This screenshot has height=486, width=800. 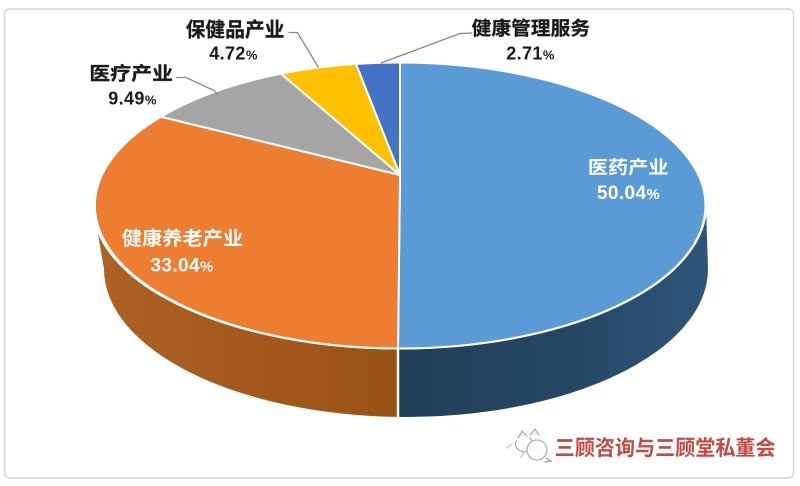 I want to click on svg-text: 9.49%, so click(x=132, y=99).